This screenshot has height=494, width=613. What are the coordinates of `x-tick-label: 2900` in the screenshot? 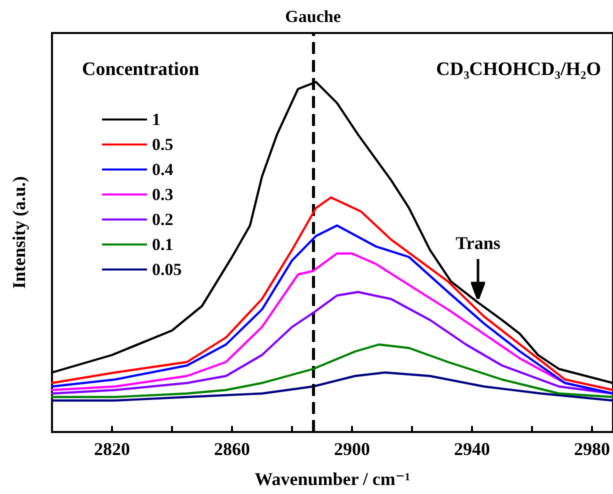 It's located at (352, 449).